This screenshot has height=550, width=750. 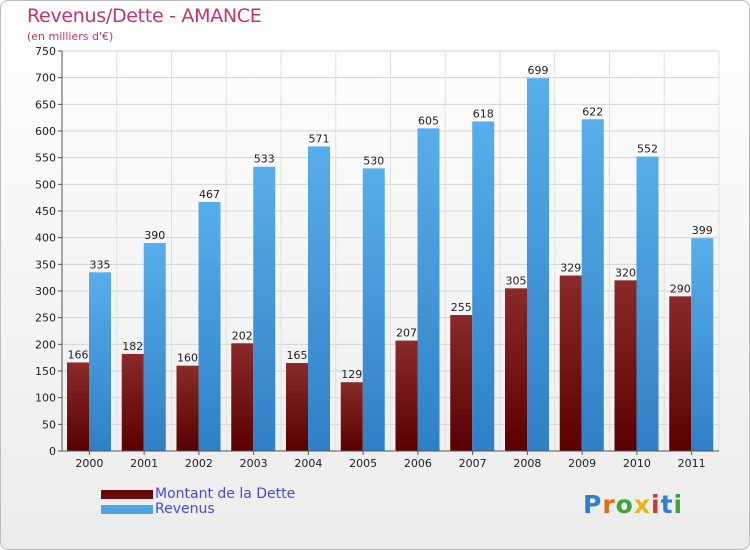 What do you see at coordinates (78, 354) in the screenshot?
I see `data-label-debt-2000: 166` at bounding box center [78, 354].